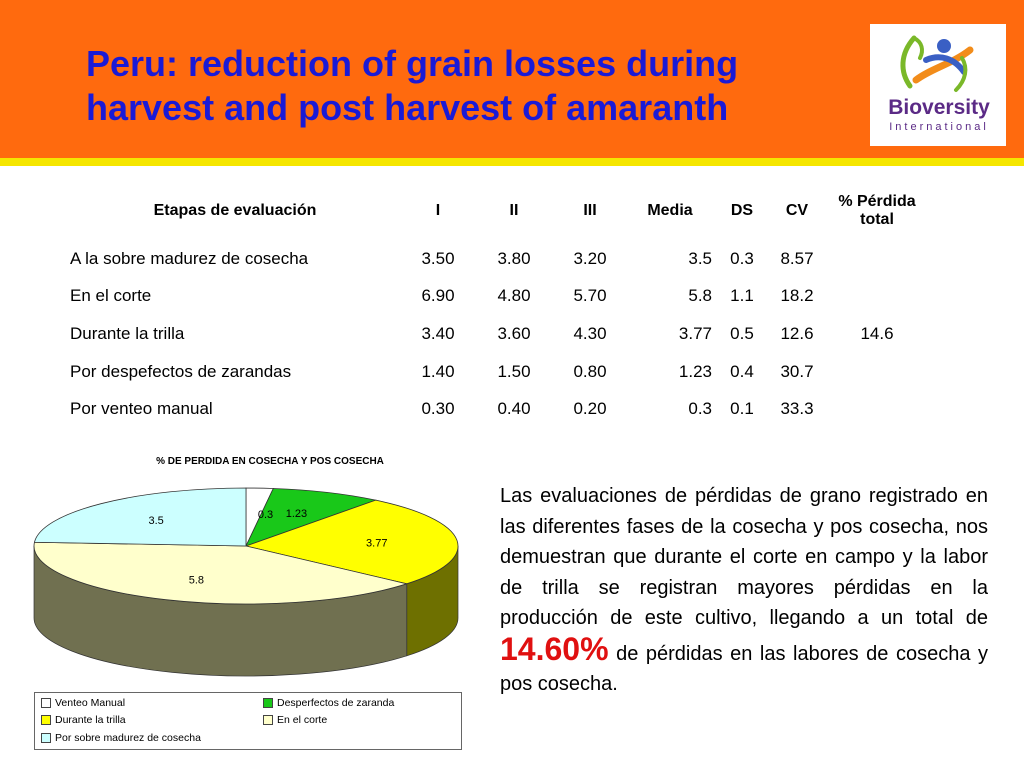  I want to click on total-loss-highlight: 14.60%, so click(554, 648).